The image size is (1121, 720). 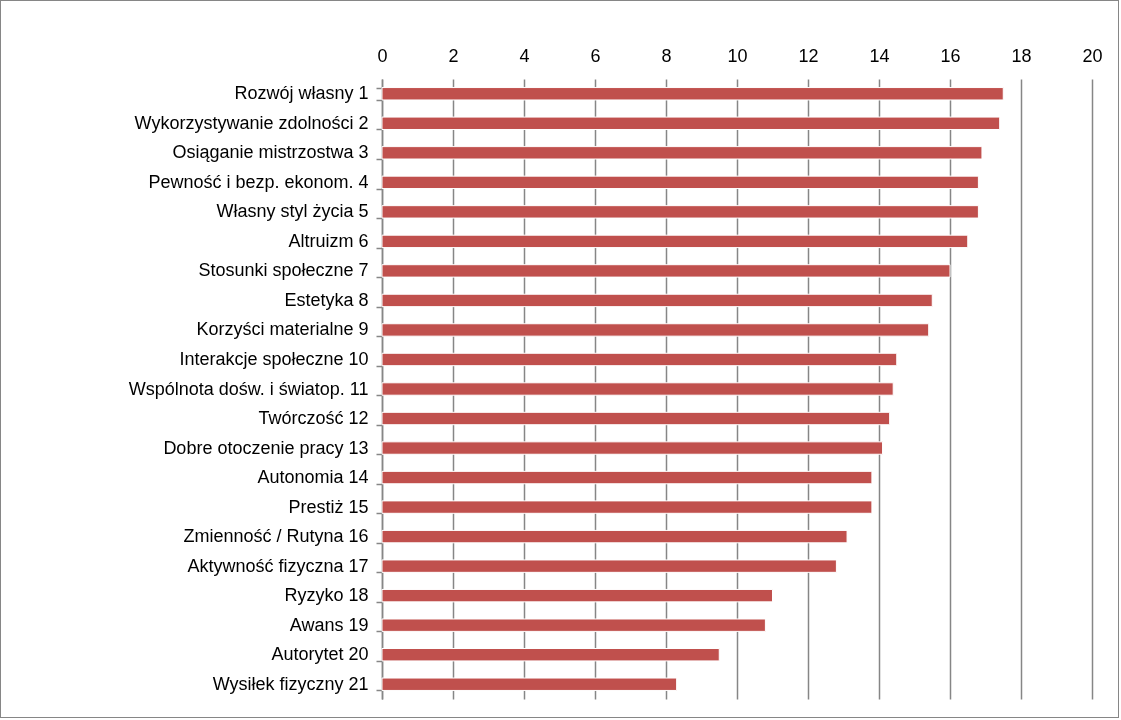 I want to click on x-tick-label: 2, so click(x=453, y=55).